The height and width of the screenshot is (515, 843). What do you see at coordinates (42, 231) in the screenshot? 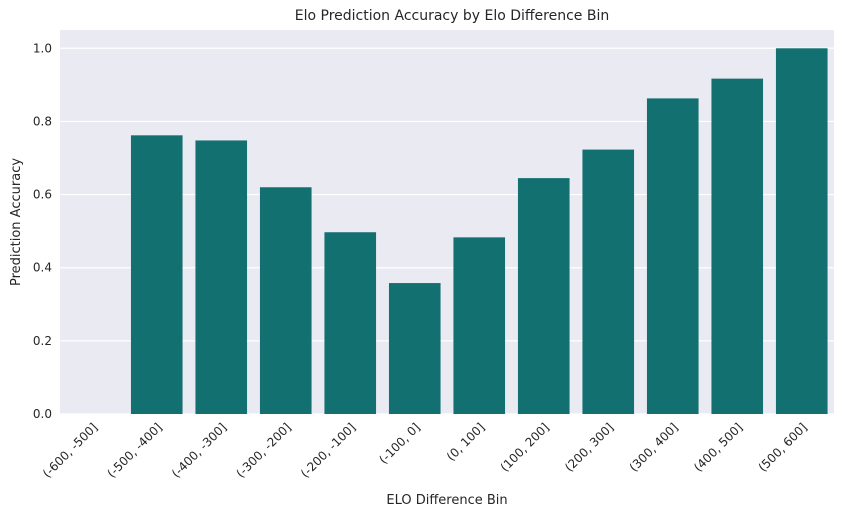
I see `y-tick-labels: 0.0 0.2 0.4 0.6 0.8 1.0` at bounding box center [42, 231].